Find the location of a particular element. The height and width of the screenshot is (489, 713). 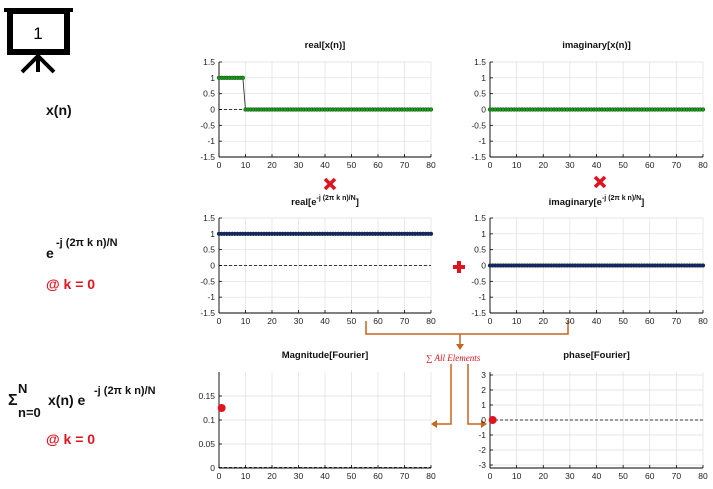

y-tick-label: 0.1 is located at coordinates (209, 420).